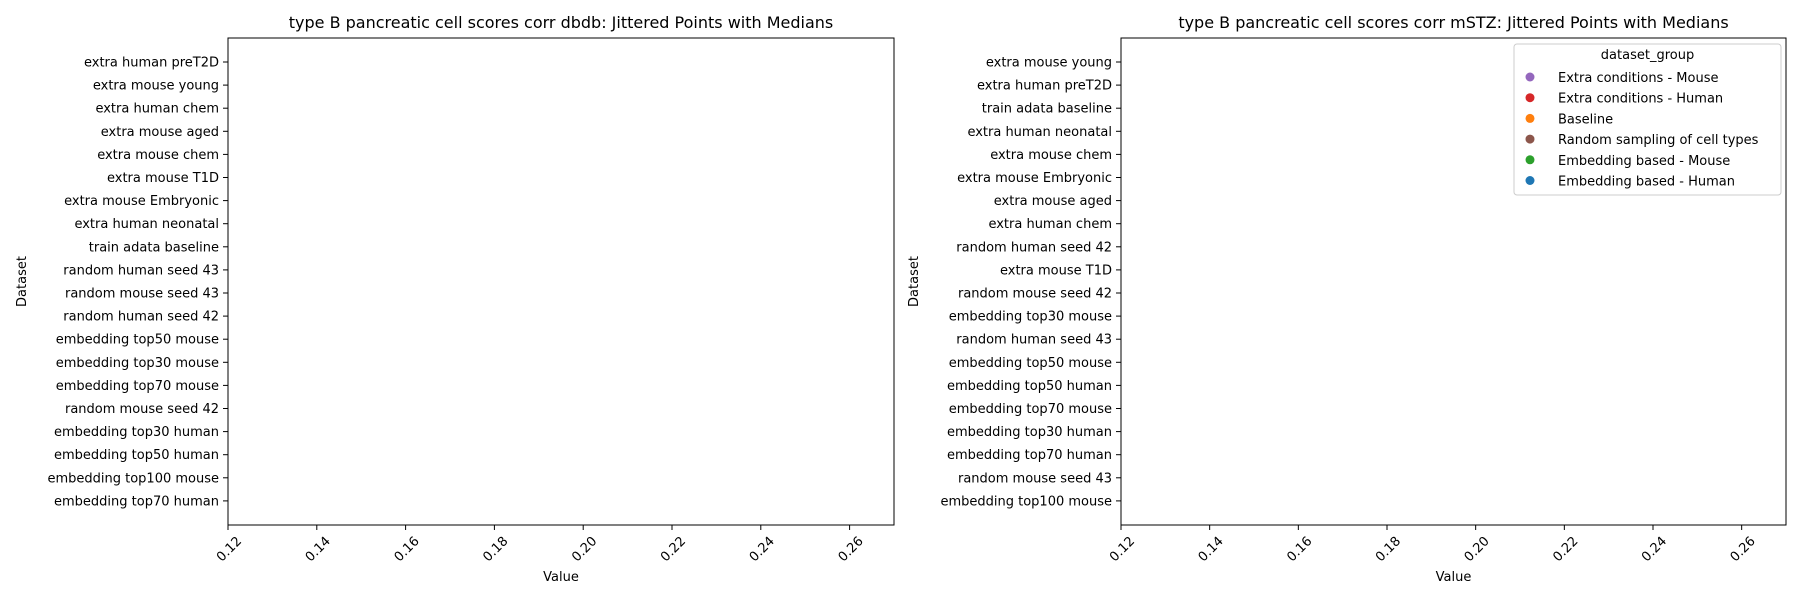 This screenshot has width=1800, height=600. I want to click on legend-label: Embedding based - Human, so click(1646, 182).